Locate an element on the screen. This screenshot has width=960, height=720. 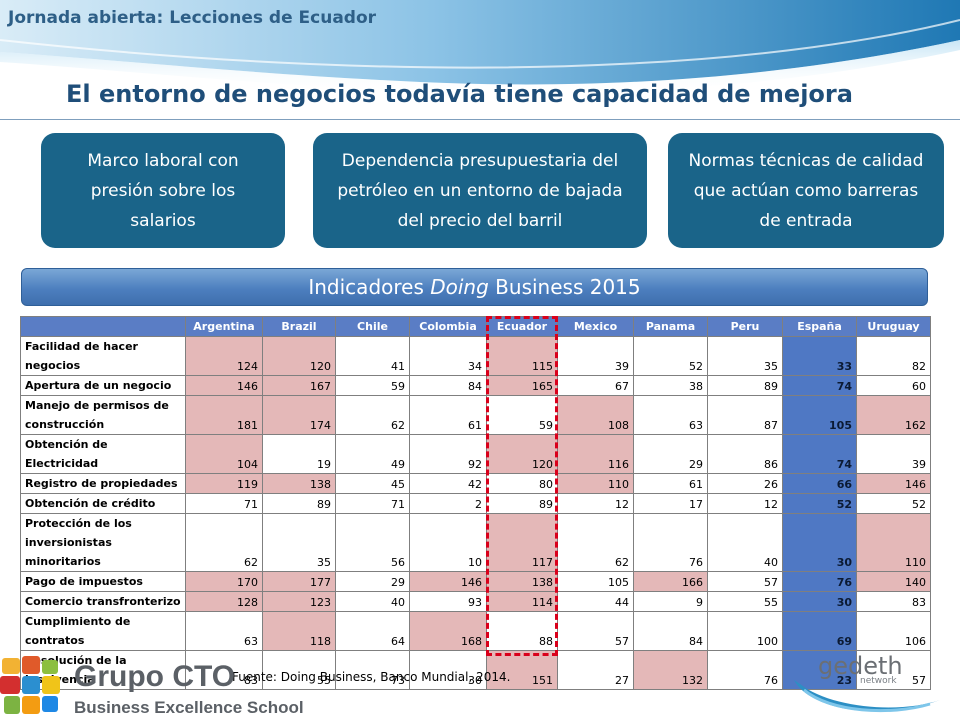
indicators-suffix: Business 2015 is located at coordinates (564, 287).